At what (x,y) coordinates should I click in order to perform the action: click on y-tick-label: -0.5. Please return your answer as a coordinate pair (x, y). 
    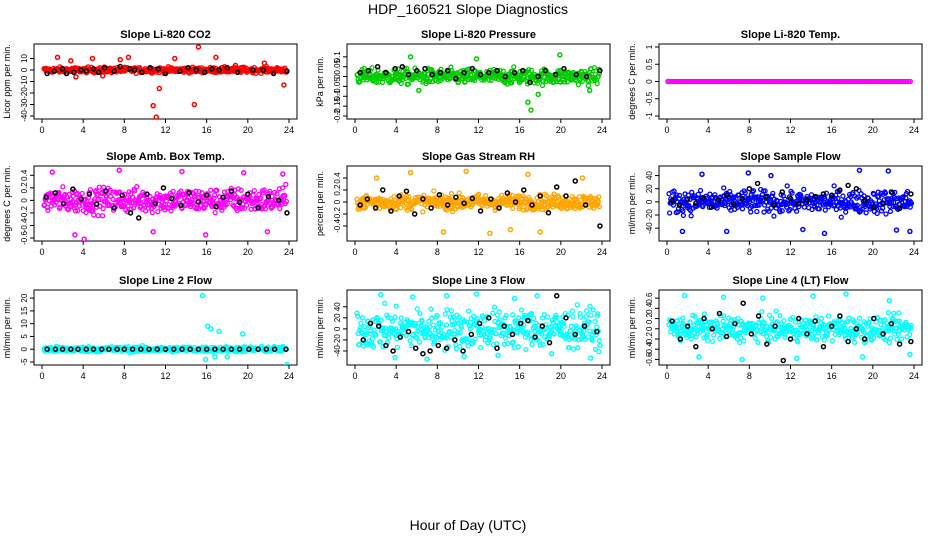
    Looking at the image, I should click on (649, 98).